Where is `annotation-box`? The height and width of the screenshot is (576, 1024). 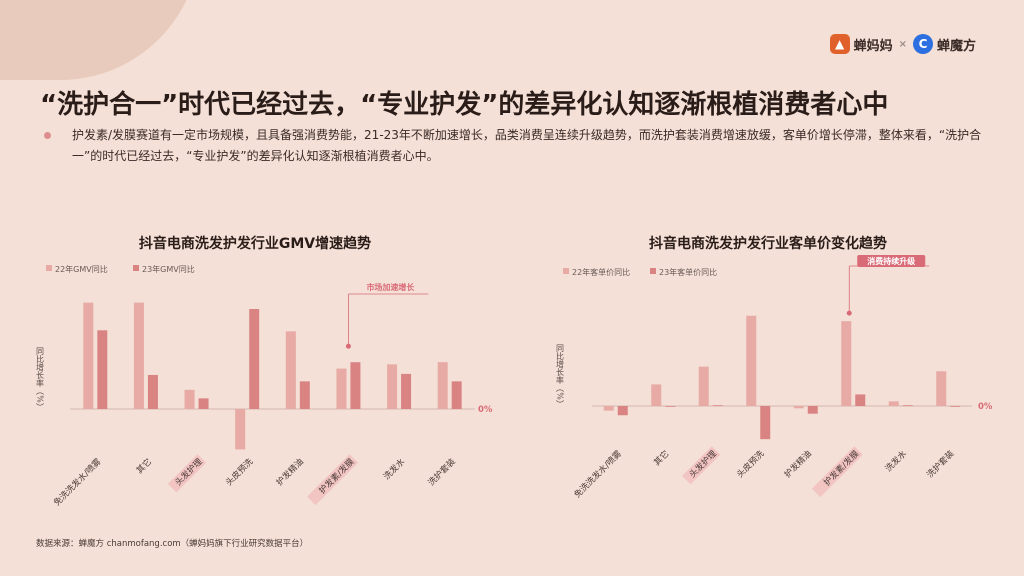
annotation-box is located at coordinates (891, 261).